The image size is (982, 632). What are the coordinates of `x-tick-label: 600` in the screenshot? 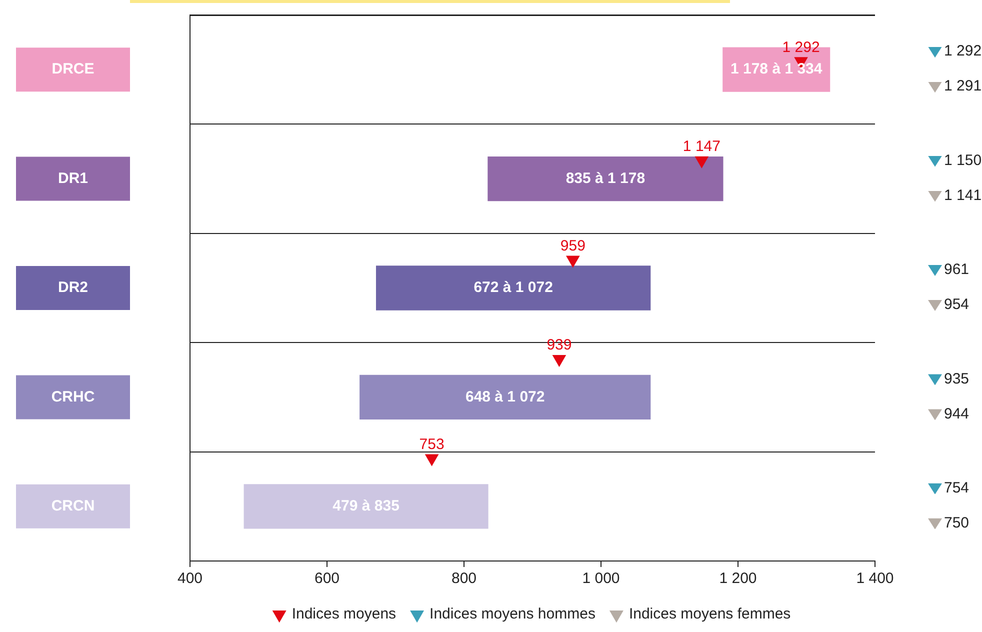 It's located at (327, 579).